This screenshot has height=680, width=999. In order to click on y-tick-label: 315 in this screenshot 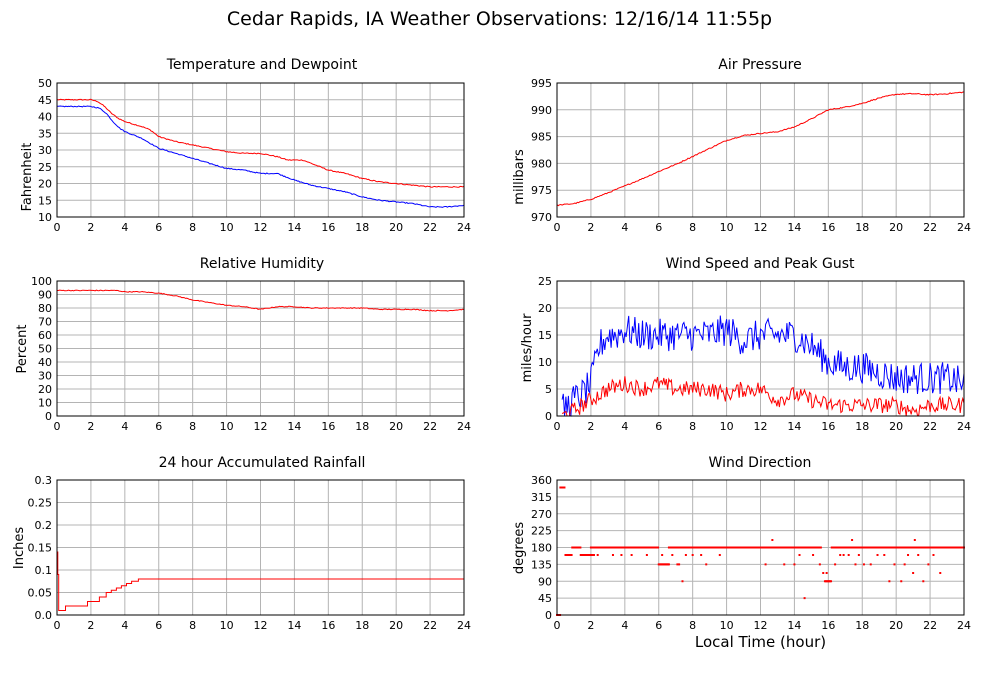, I will do `click(541, 497)`.